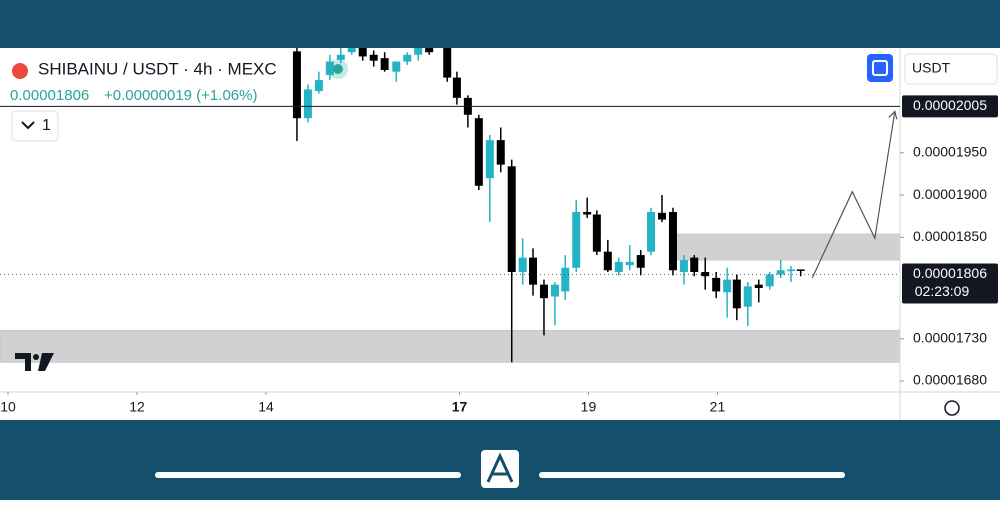 This screenshot has width=1000, height=505. Describe the element at coordinates (950, 380) in the screenshot. I see `y-tick-label: 0.00001680` at that location.